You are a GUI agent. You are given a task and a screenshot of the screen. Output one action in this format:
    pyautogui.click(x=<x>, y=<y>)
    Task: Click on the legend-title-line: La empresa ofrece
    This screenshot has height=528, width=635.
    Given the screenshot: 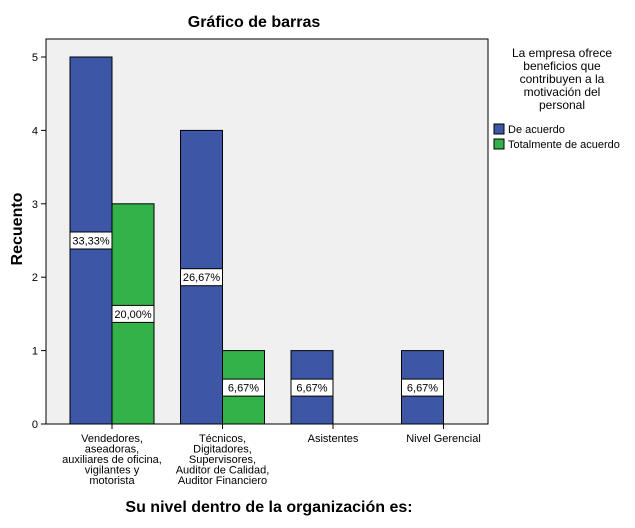 What is the action you would take?
    pyautogui.click(x=562, y=53)
    